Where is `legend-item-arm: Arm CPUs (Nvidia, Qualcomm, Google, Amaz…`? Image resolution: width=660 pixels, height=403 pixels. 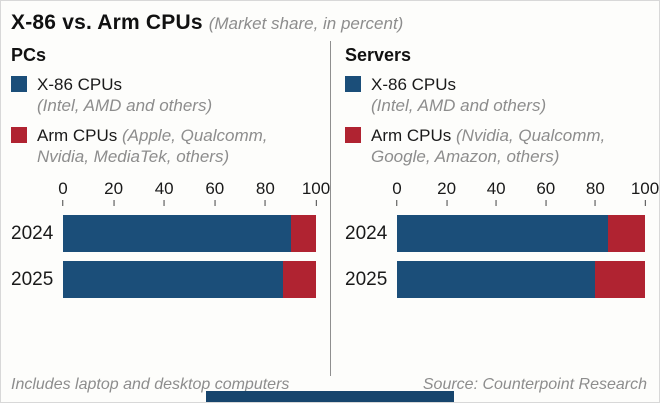
legend-item-arm: Arm CPUs (Nvidia, Qualcomm, Google, Amaz… is located at coordinates (488, 146).